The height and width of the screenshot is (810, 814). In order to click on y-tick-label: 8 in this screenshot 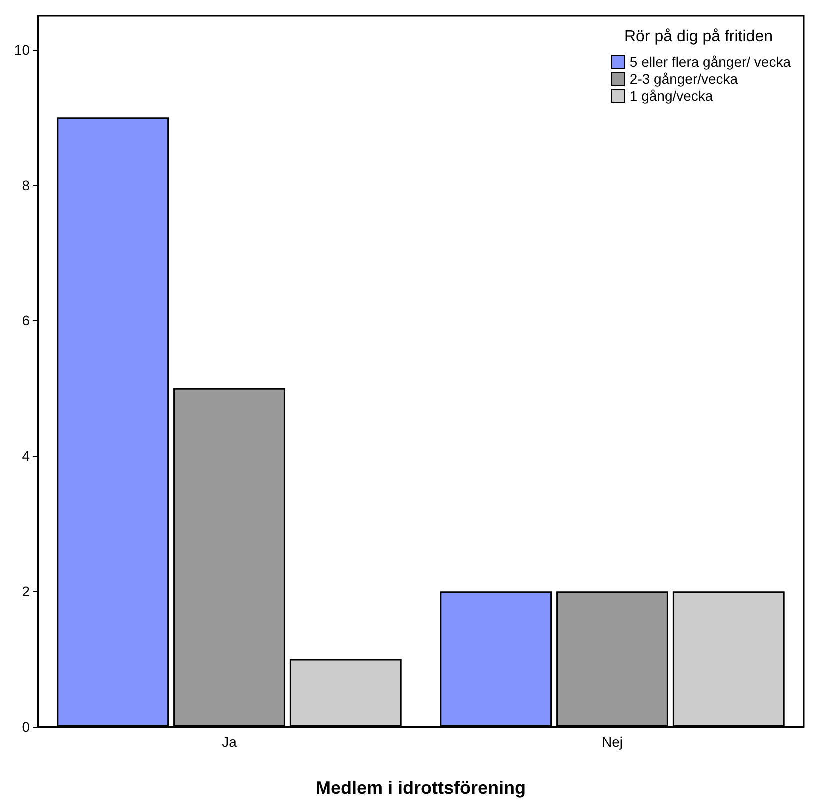, I will do `click(26, 185)`.